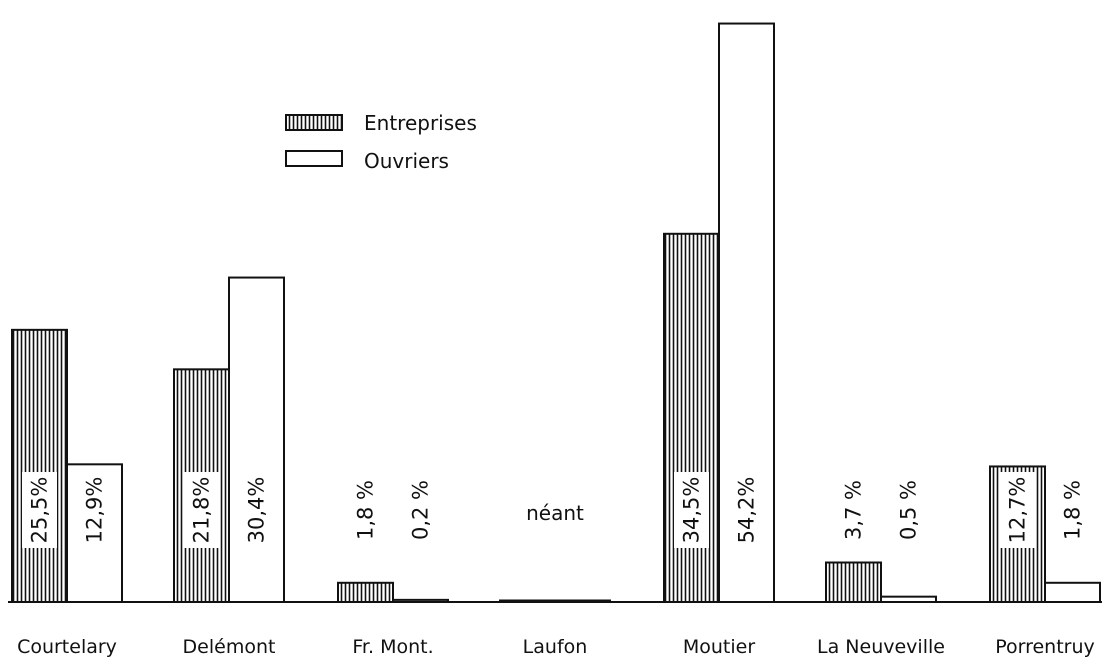 The image size is (1106, 664). What do you see at coordinates (909, 510) in the screenshot?
I see `data-label-ouvriers-la-neuveville: 0,5 %` at bounding box center [909, 510].